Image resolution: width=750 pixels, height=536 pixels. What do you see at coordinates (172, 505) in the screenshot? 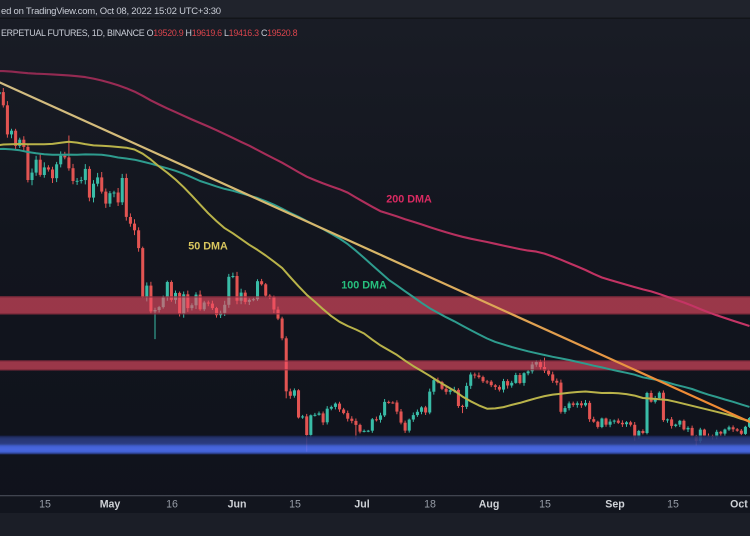
I see `svg-text: 16` at bounding box center [172, 505].